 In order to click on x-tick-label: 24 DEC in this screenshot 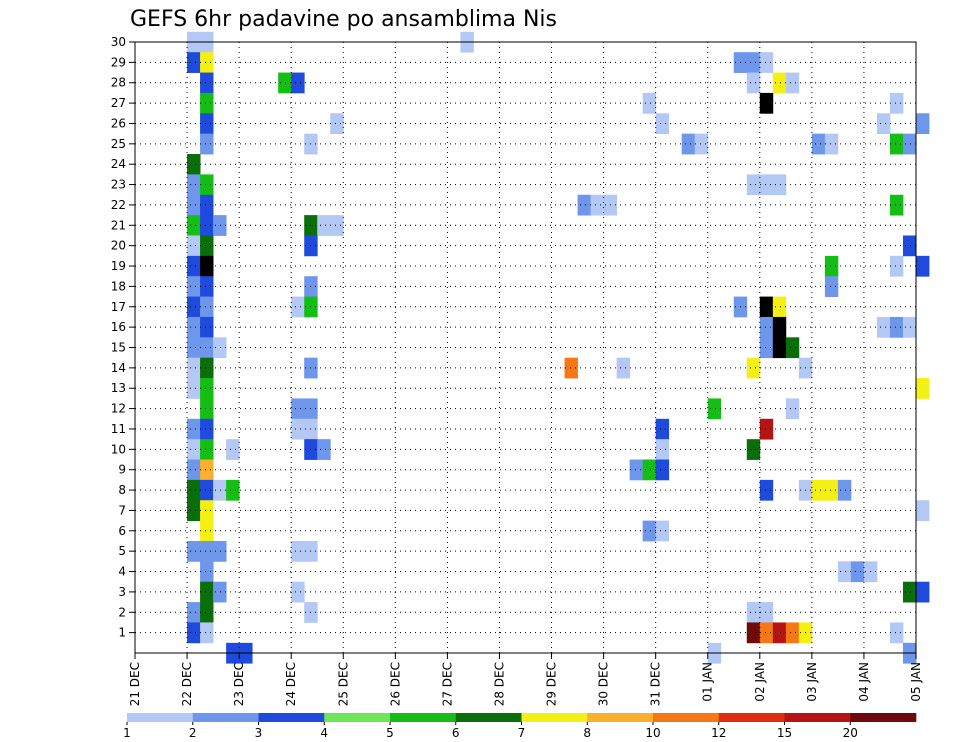, I will do `click(291, 684)`.